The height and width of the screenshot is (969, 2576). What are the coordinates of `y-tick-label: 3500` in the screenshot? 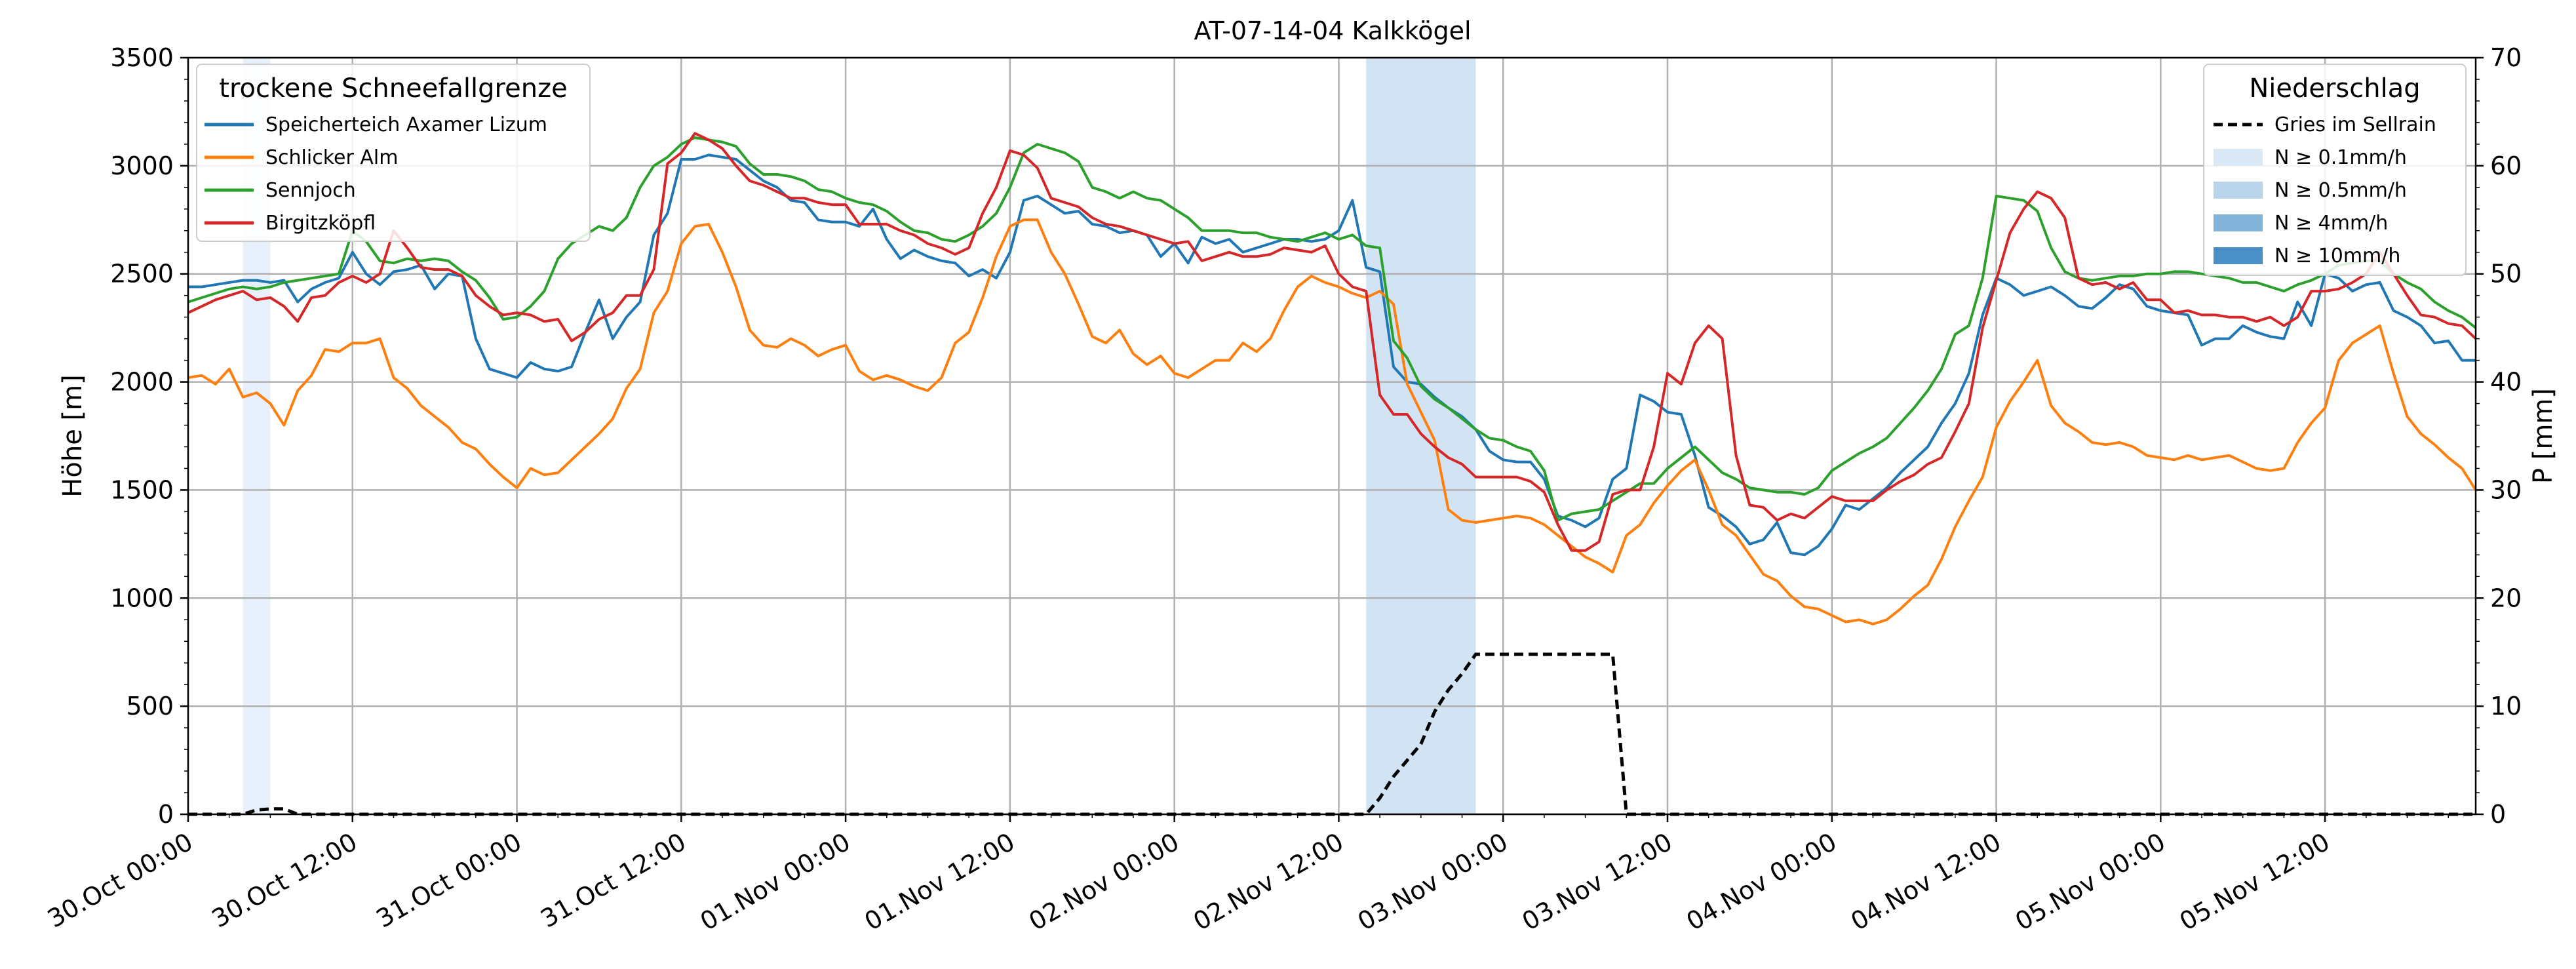 It's located at (142, 57).